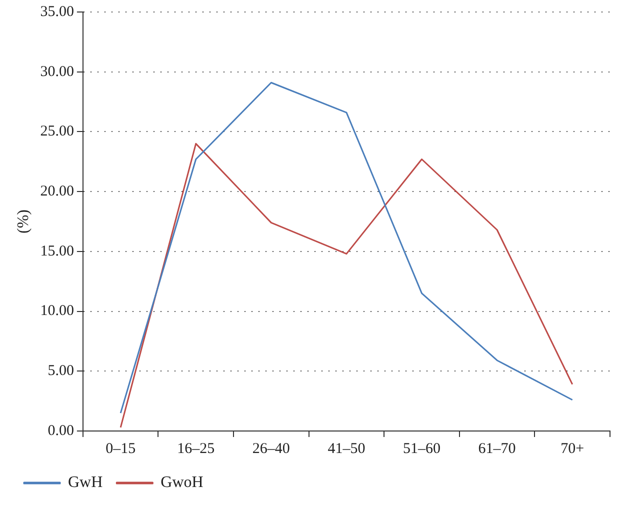 The height and width of the screenshot is (511, 630). I want to click on y-tick-label: 0.00, so click(61, 430).